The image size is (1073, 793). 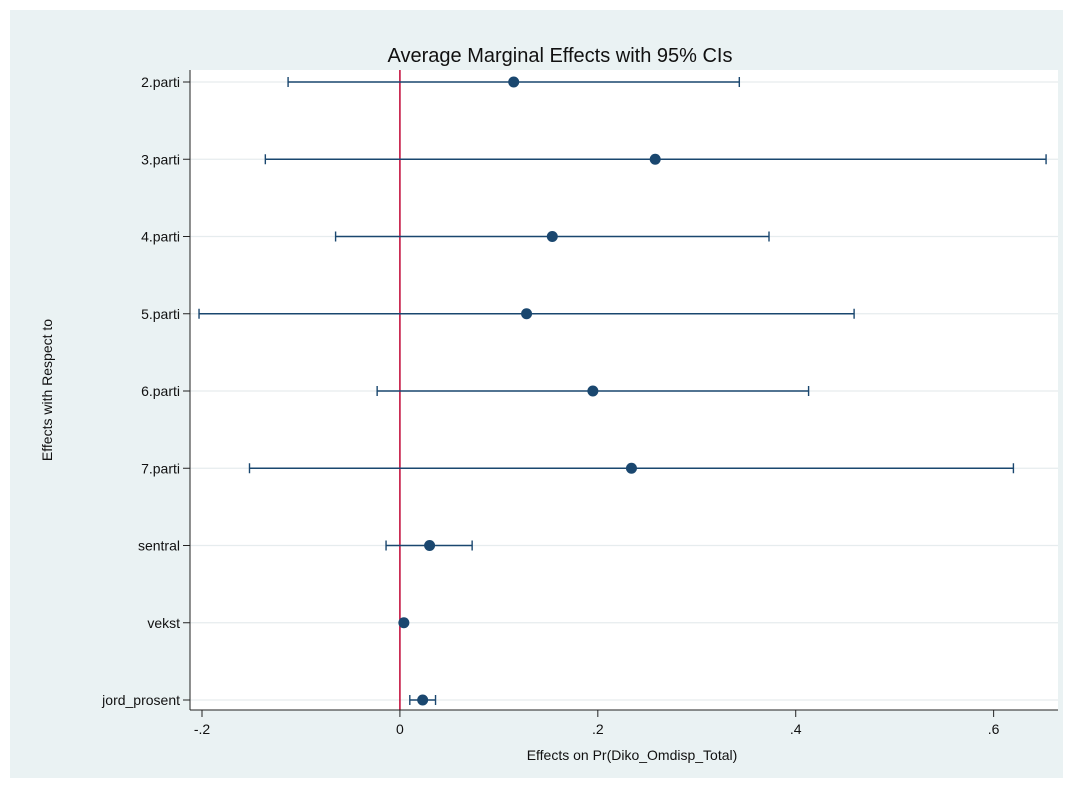 I want to click on y-tick-label: 2.parti, so click(x=160, y=82).